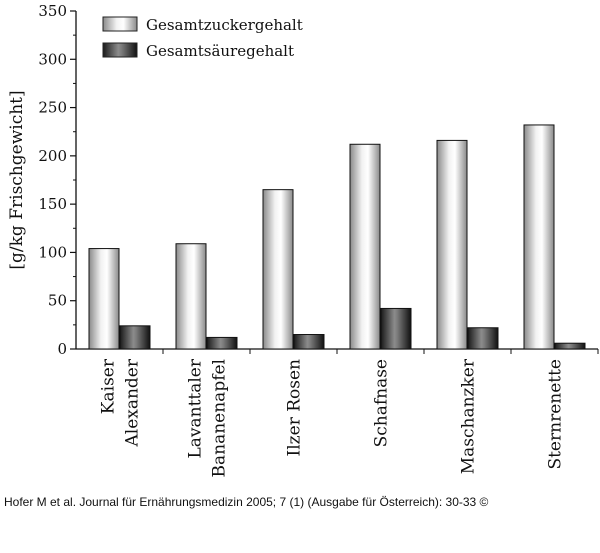  I want to click on x-category-label: Kaiser, so click(109, 386).